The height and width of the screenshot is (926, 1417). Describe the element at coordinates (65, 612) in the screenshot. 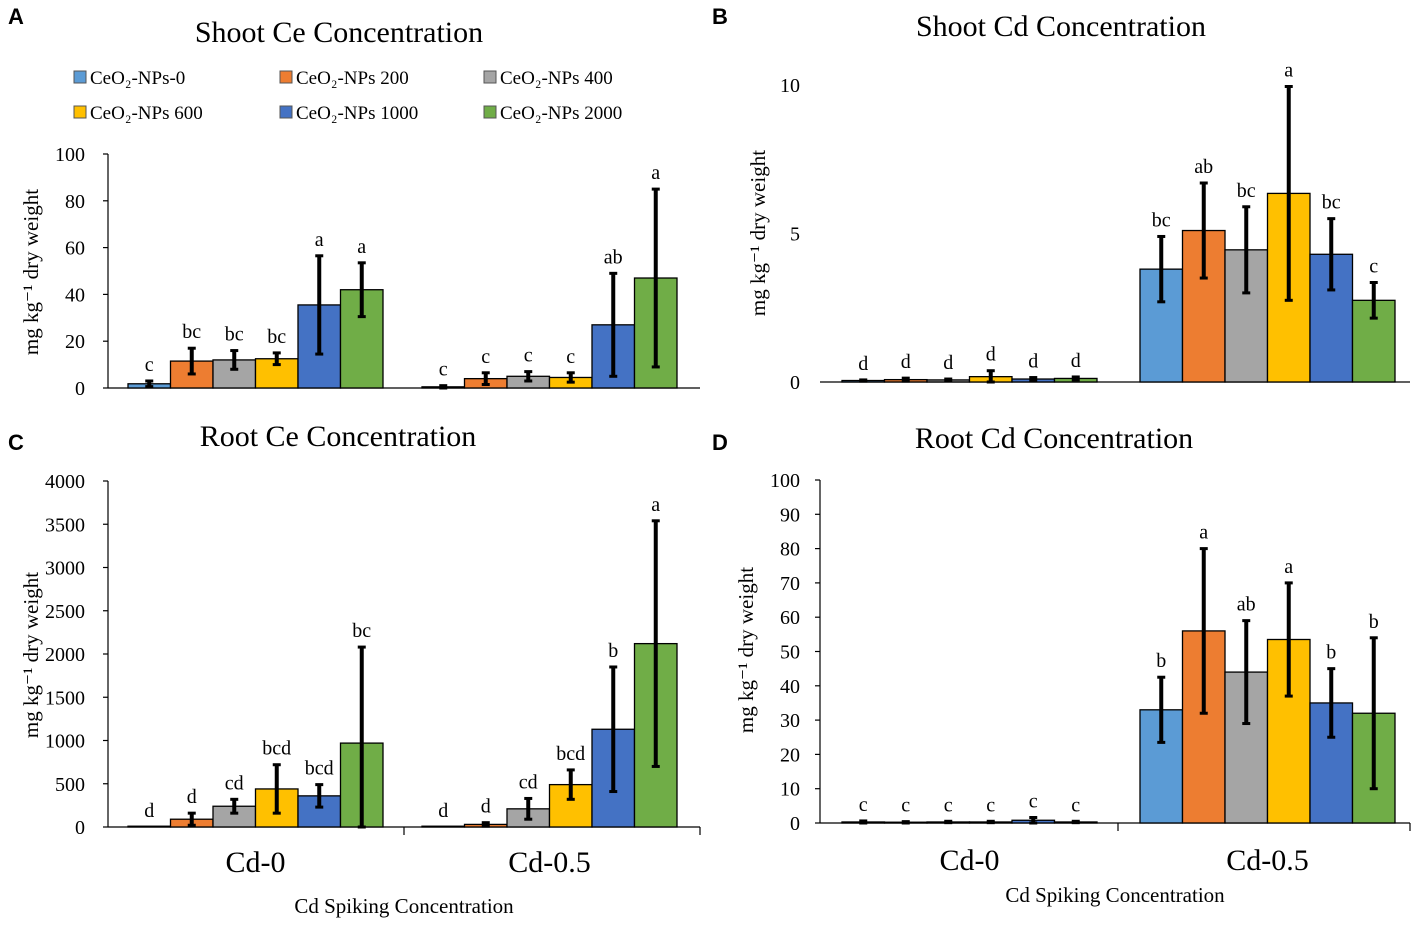

I see `y-tick-label: 2500` at that location.